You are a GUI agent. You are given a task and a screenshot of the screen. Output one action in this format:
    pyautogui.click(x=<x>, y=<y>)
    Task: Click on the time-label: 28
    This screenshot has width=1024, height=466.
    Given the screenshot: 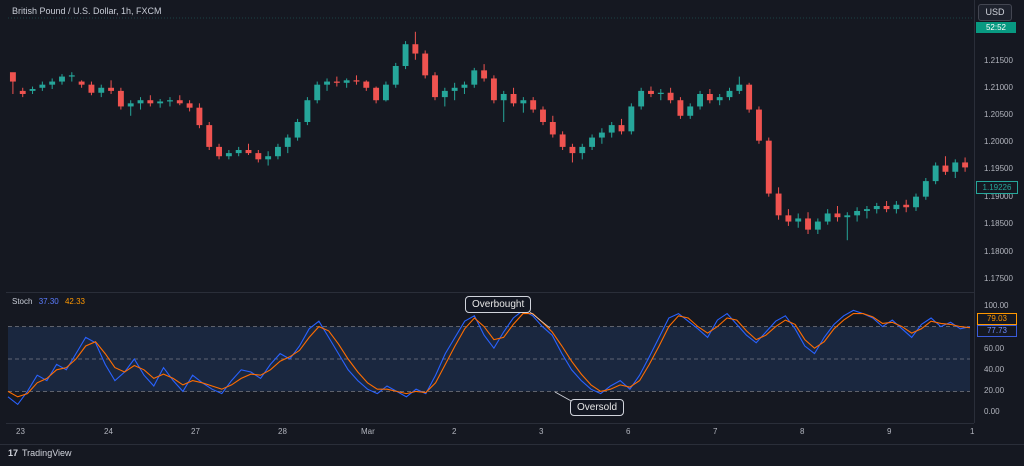 What is the action you would take?
    pyautogui.click(x=282, y=431)
    